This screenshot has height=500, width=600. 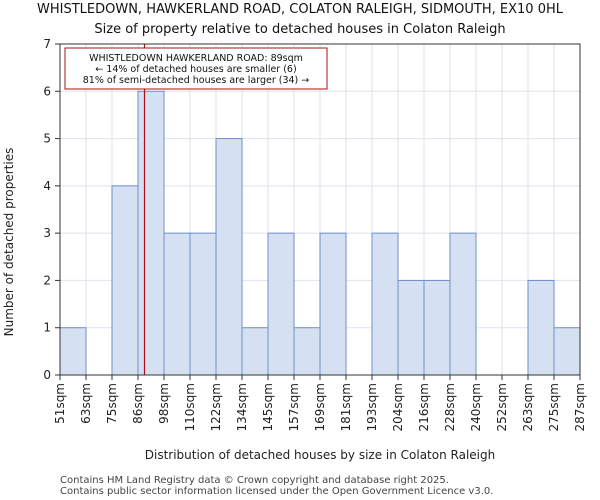 What do you see at coordinates (541, 327) in the screenshot?
I see `bar-263sqm` at bounding box center [541, 327].